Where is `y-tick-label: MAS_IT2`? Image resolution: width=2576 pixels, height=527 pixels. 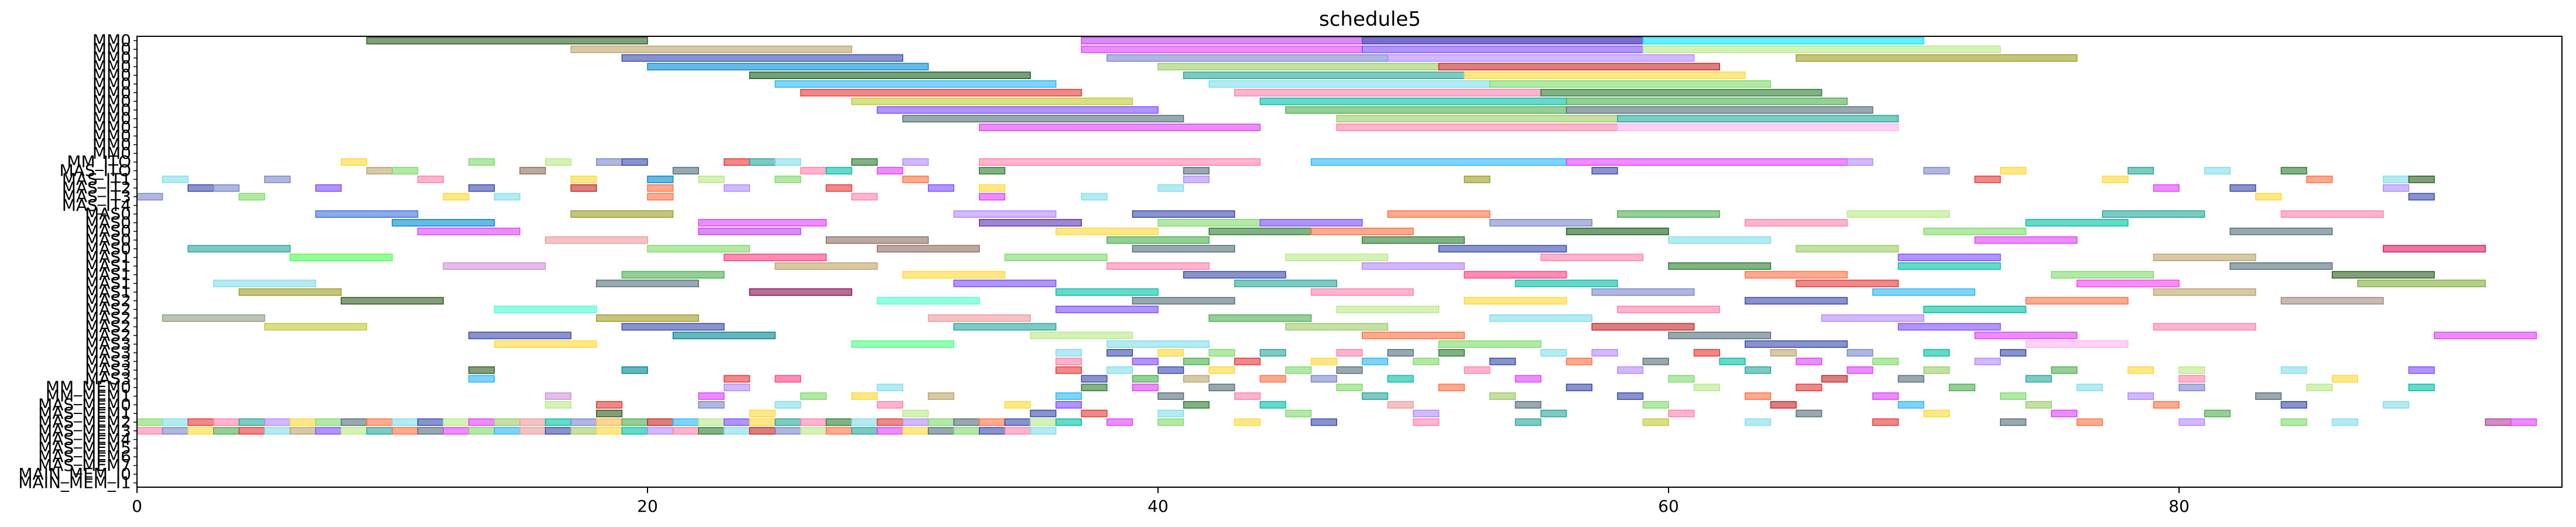
y-tick-label: MAS_IT2 is located at coordinates (96, 187).